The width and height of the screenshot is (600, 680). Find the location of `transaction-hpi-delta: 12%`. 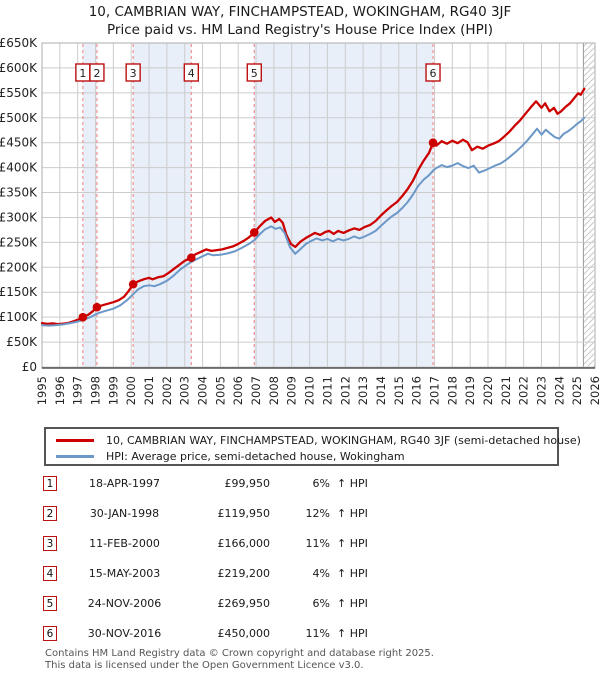

transaction-hpi-delta: 12% is located at coordinates (317, 513).